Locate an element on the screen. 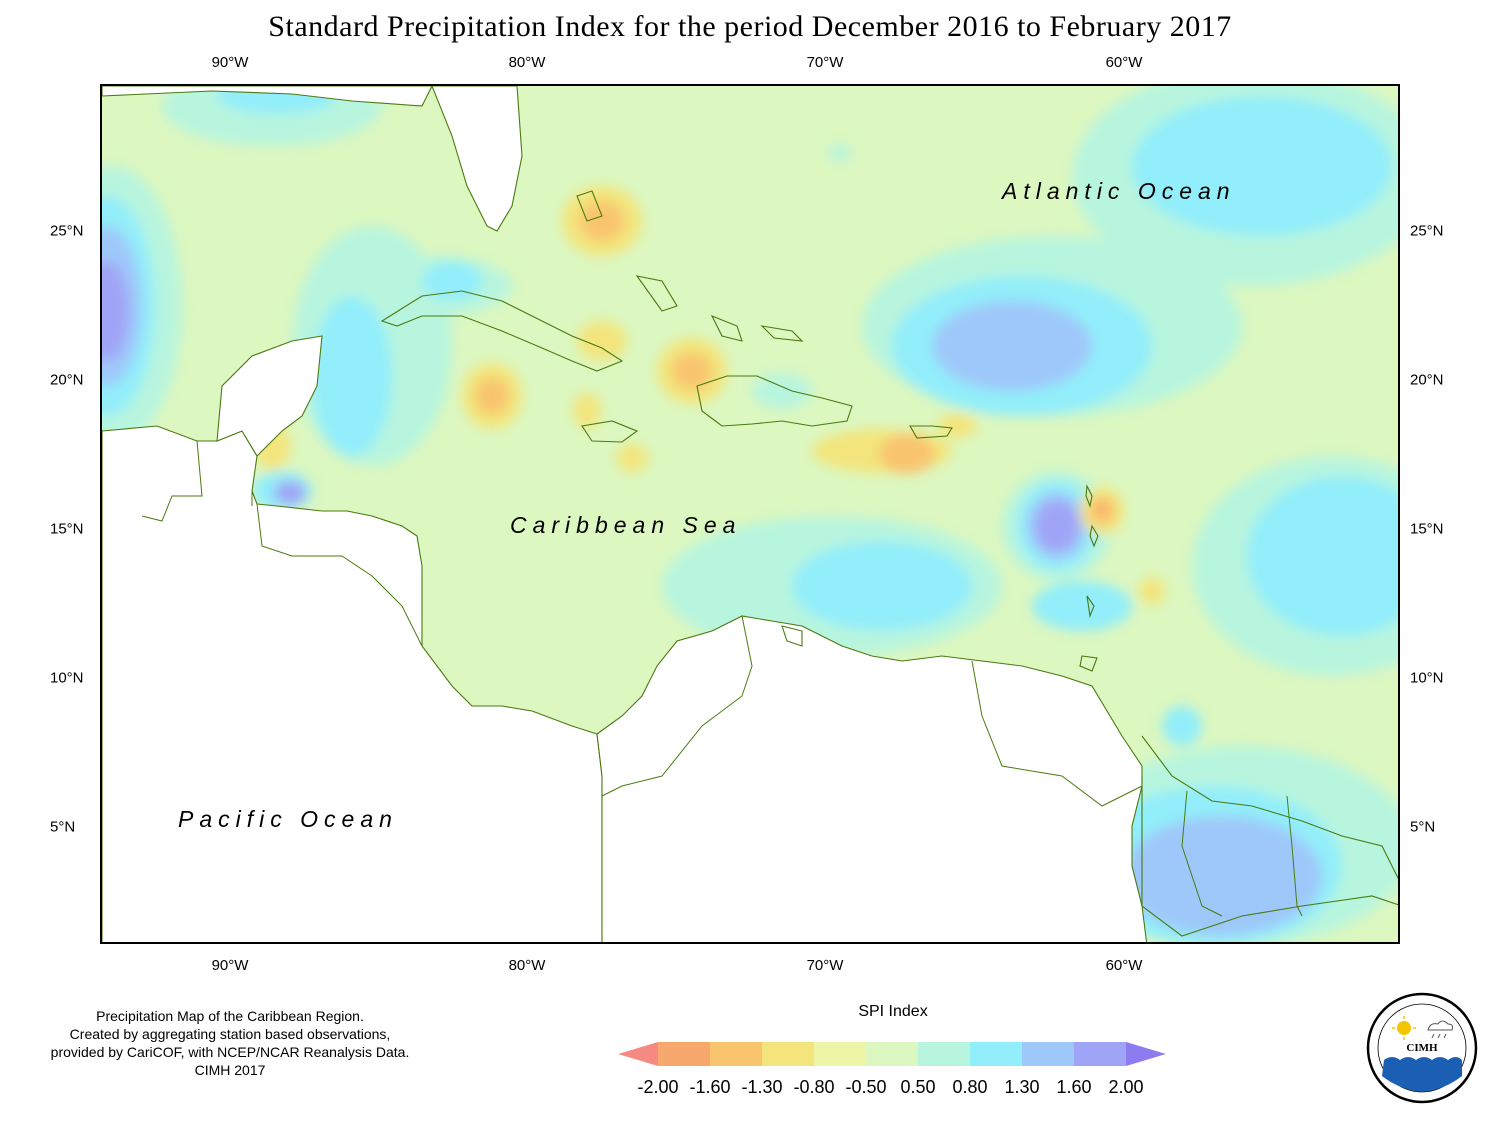  pacific-ocean-label: Pacific Ocean is located at coordinates (288, 819).